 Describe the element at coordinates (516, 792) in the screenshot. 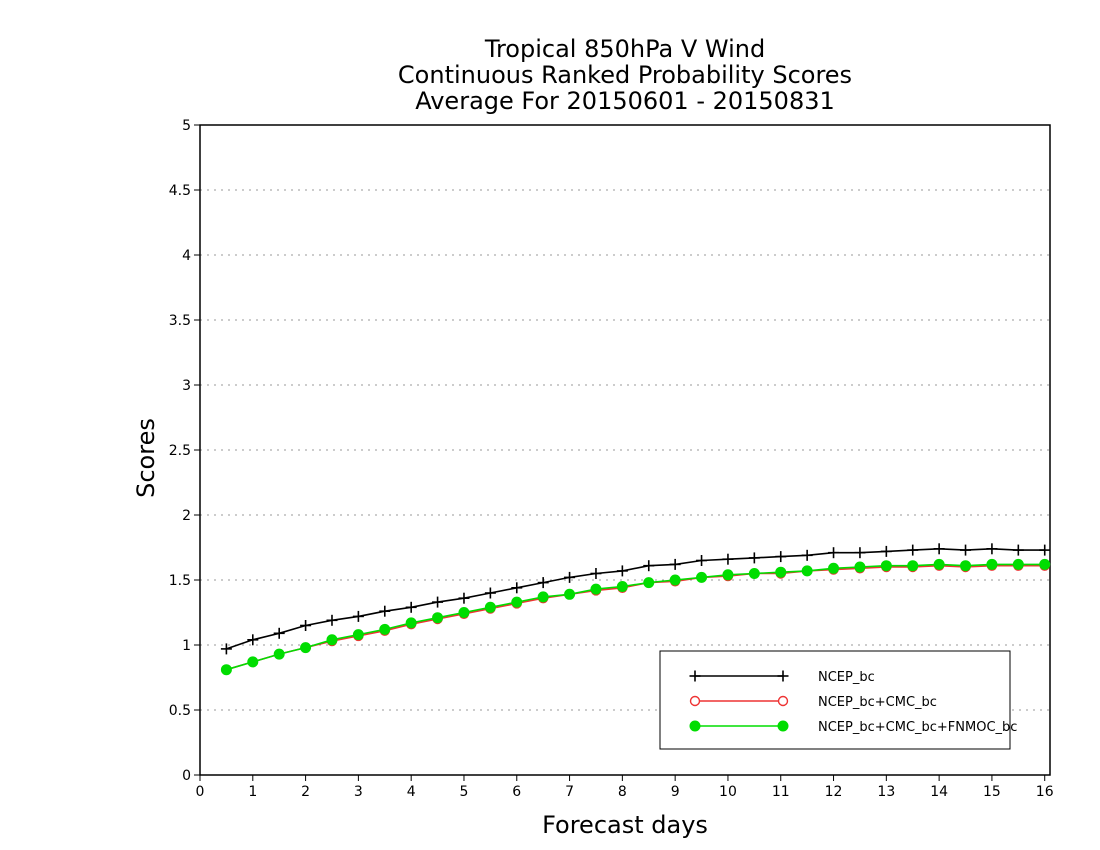

I see `x-tick-label: 6` at that location.